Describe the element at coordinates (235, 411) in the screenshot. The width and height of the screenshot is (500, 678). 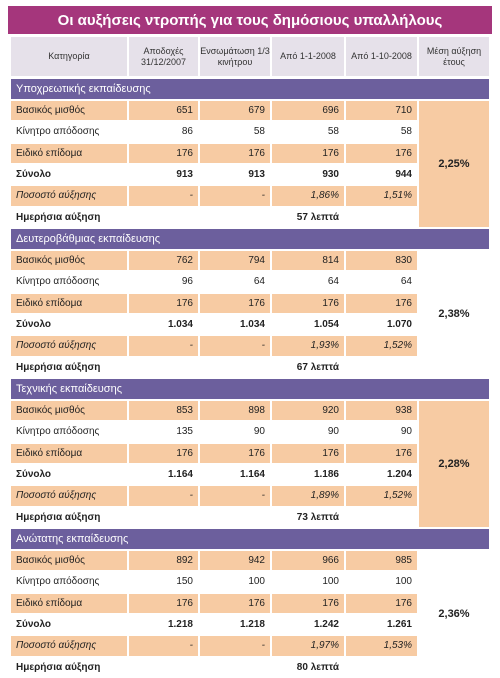
I see `cell-value: 898` at that location.